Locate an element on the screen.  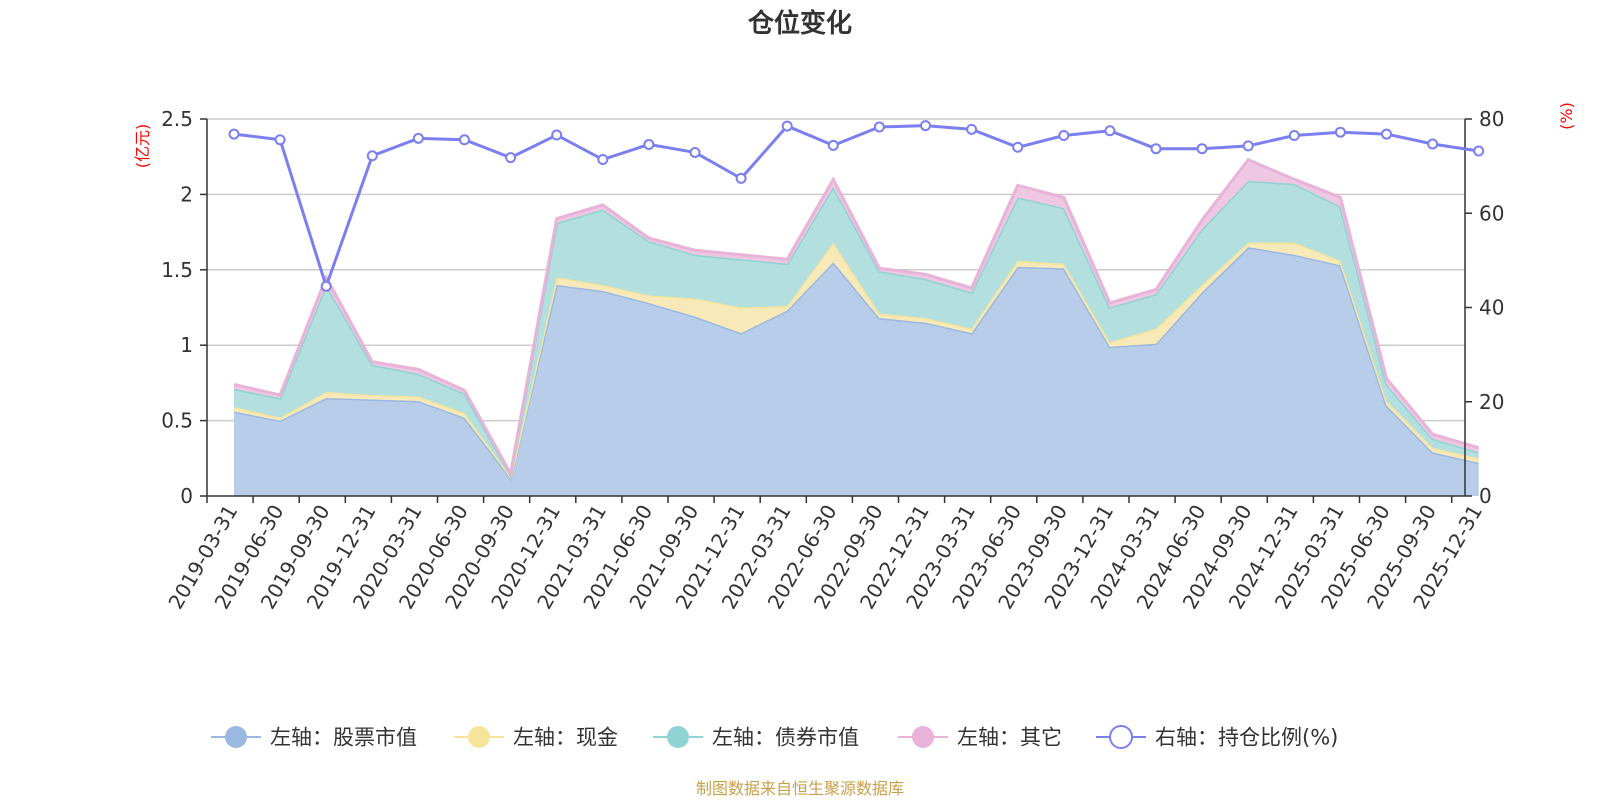
legend-item-0: 左轴：股票市值 is located at coordinates (314, 738).